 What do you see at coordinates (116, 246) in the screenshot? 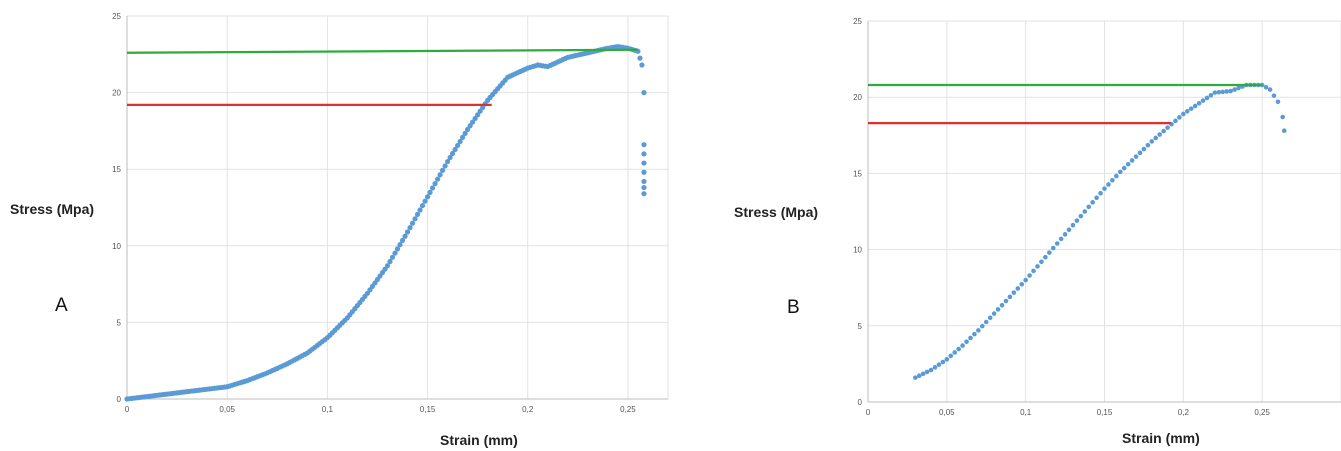
I see `y-tick-label: 10` at bounding box center [116, 246].